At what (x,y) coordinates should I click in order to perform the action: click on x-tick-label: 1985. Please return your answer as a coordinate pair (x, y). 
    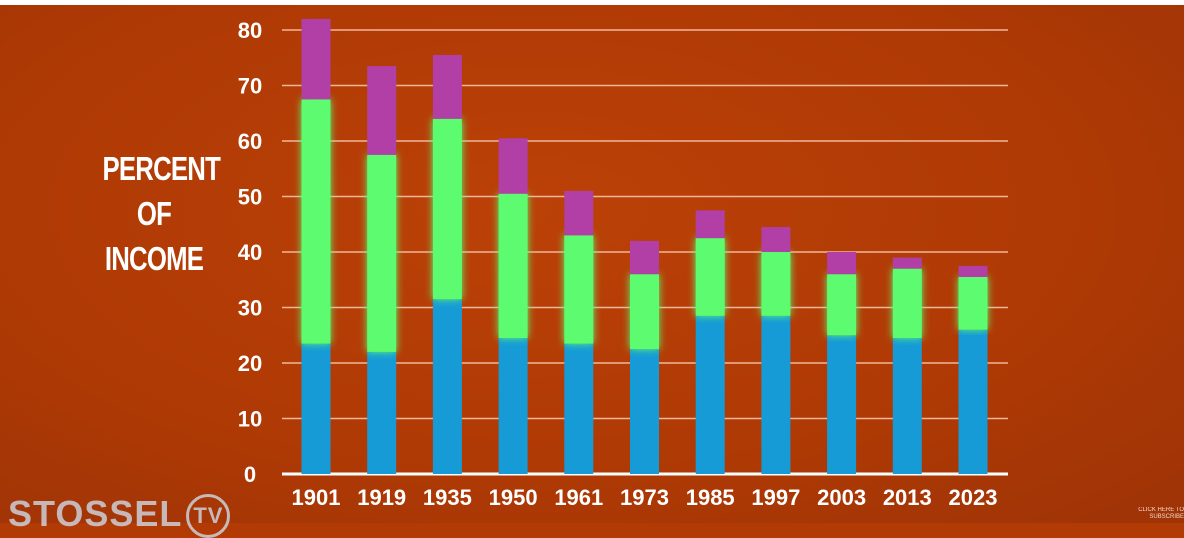
    Looking at the image, I should click on (710, 497).